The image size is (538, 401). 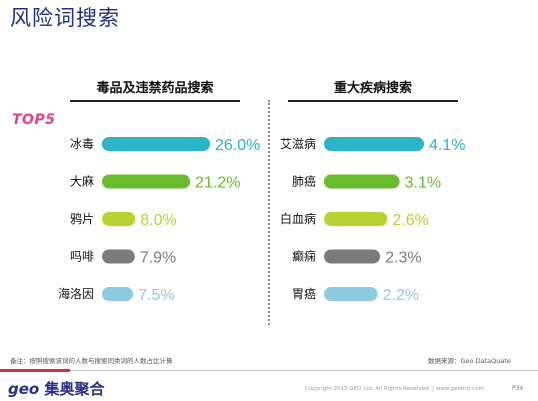 I want to click on category-label: 艾滋病, so click(x=298, y=143).